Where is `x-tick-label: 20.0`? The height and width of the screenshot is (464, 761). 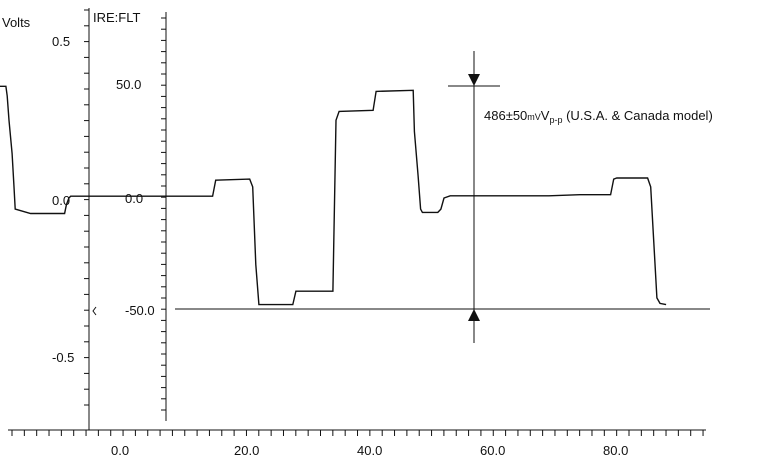 x-tick-label: 20.0 is located at coordinates (246, 450).